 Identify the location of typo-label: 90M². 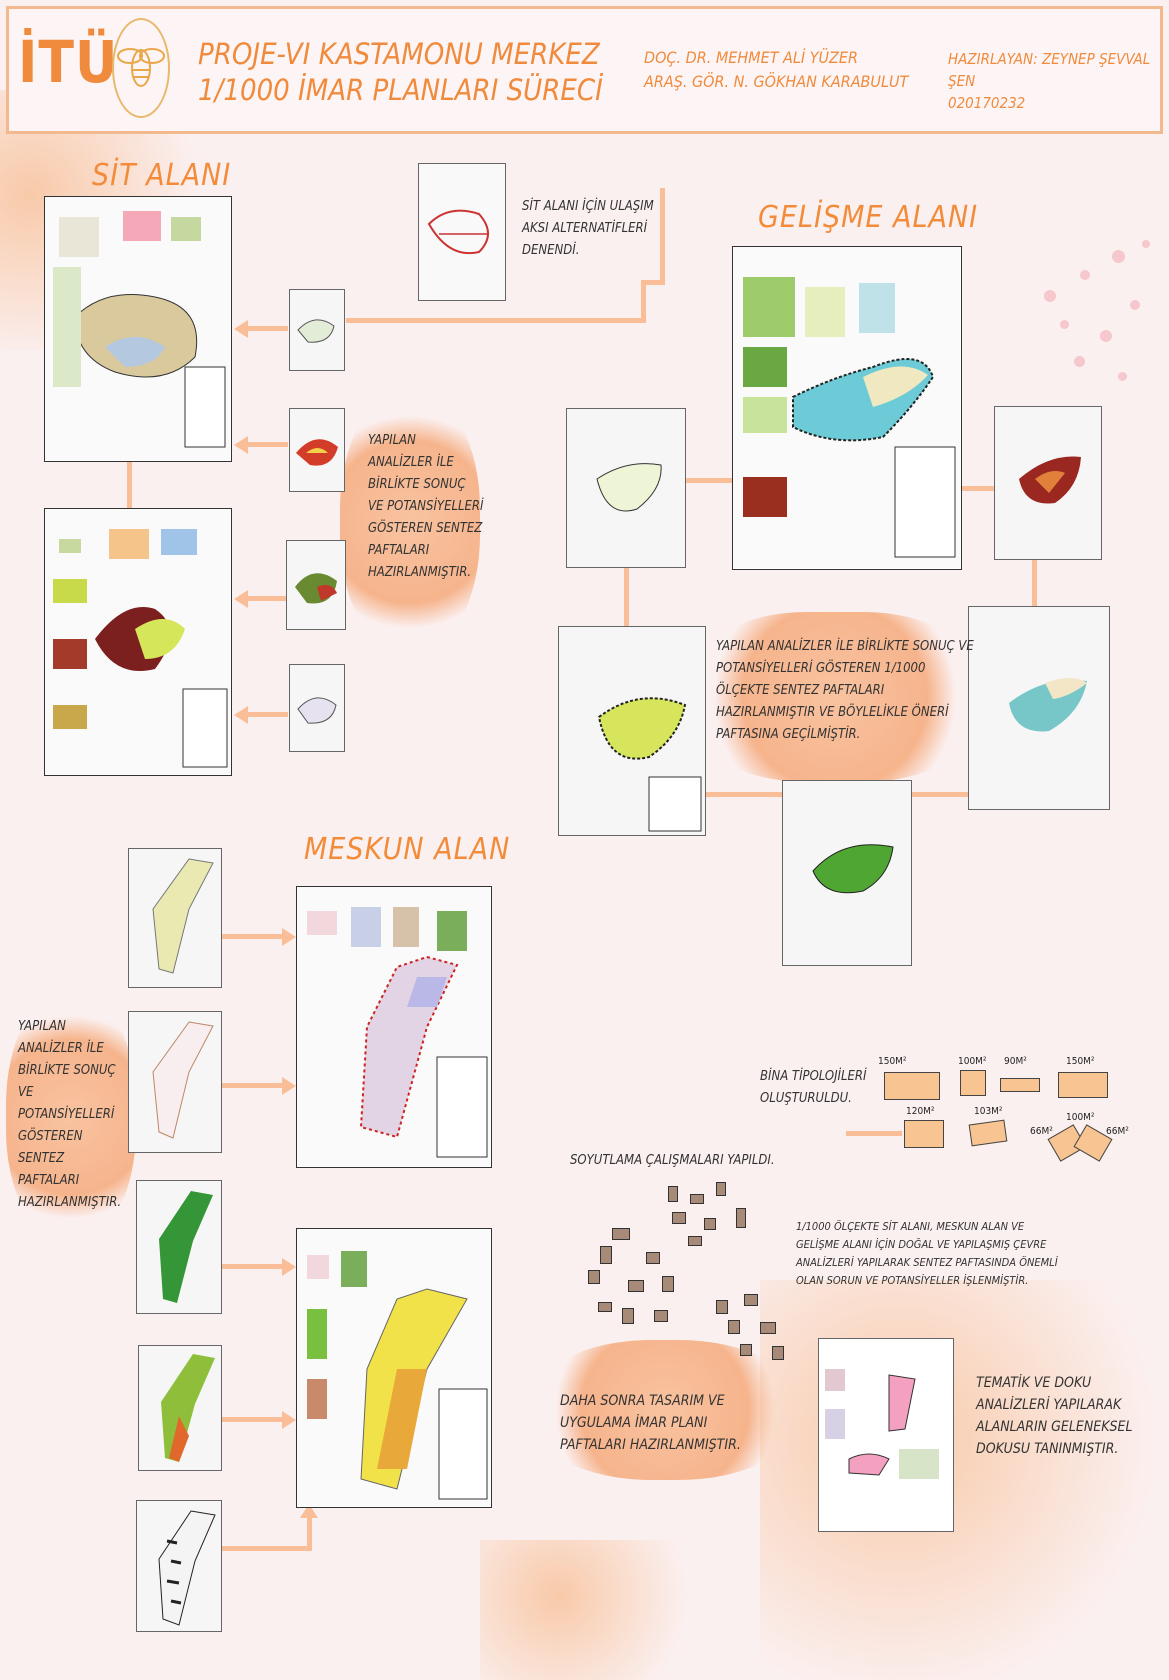
(1015, 1061).